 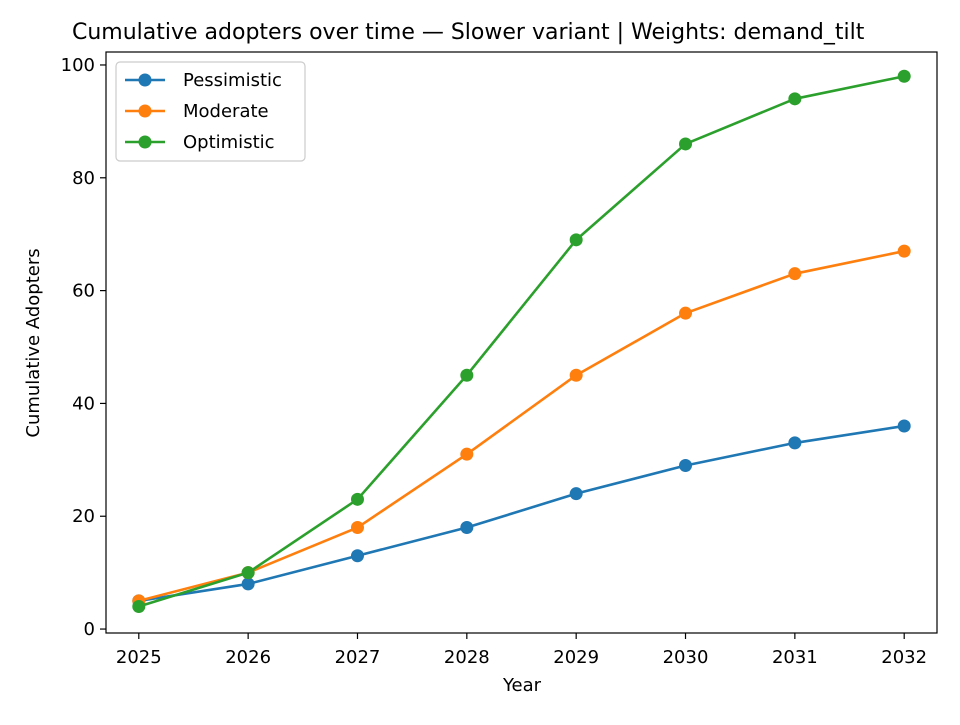 I want to click on x-axis-label: Year, so click(x=522, y=685).